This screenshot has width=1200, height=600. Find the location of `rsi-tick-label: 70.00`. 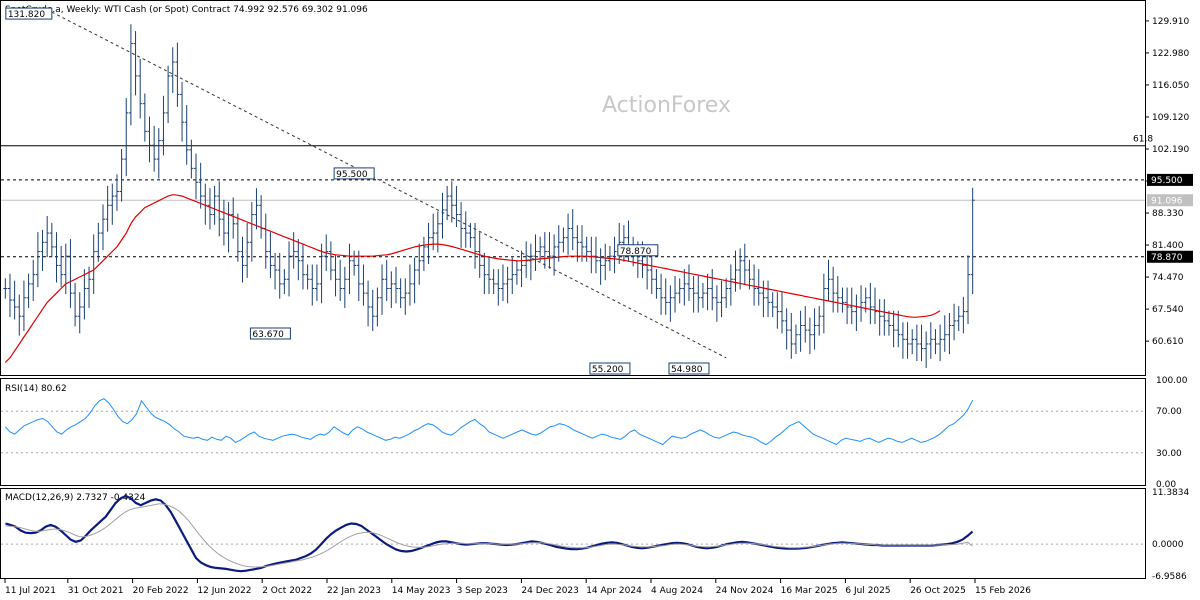

rsi-tick-label: 70.00 is located at coordinates (1169, 412).